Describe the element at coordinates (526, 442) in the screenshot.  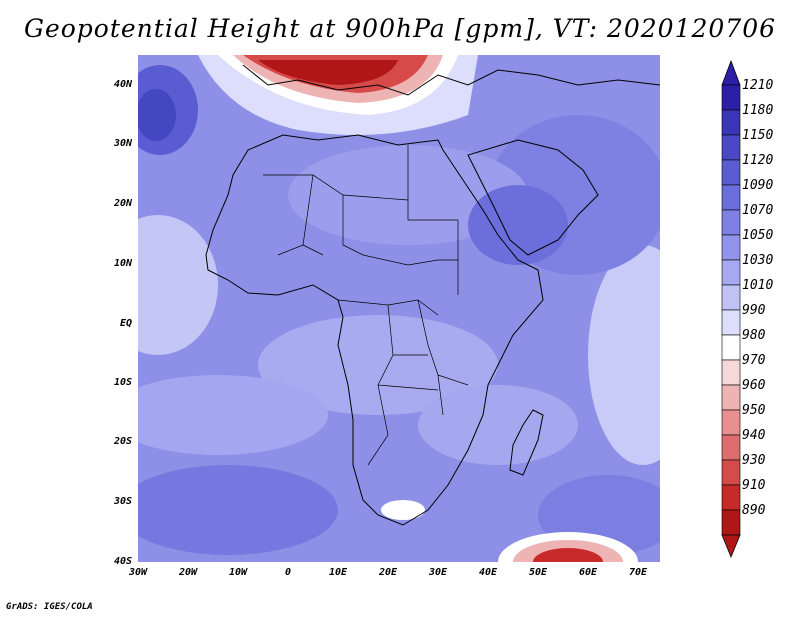
I see `madagascar-coastline` at that location.